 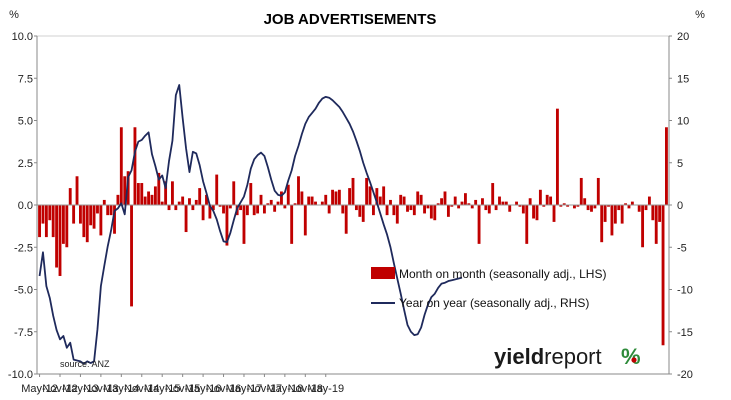 I want to click on left-tick-label: 7.5, so click(x=25, y=79).